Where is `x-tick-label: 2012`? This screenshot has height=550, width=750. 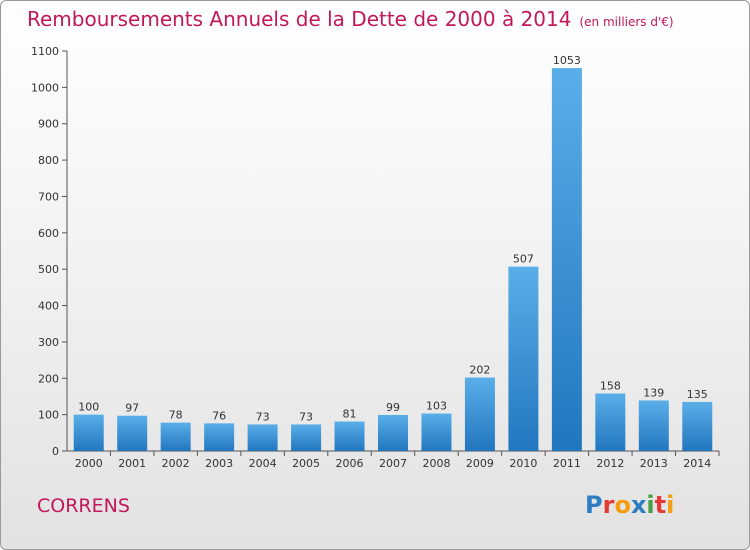 x-tick-label: 2012 is located at coordinates (610, 463).